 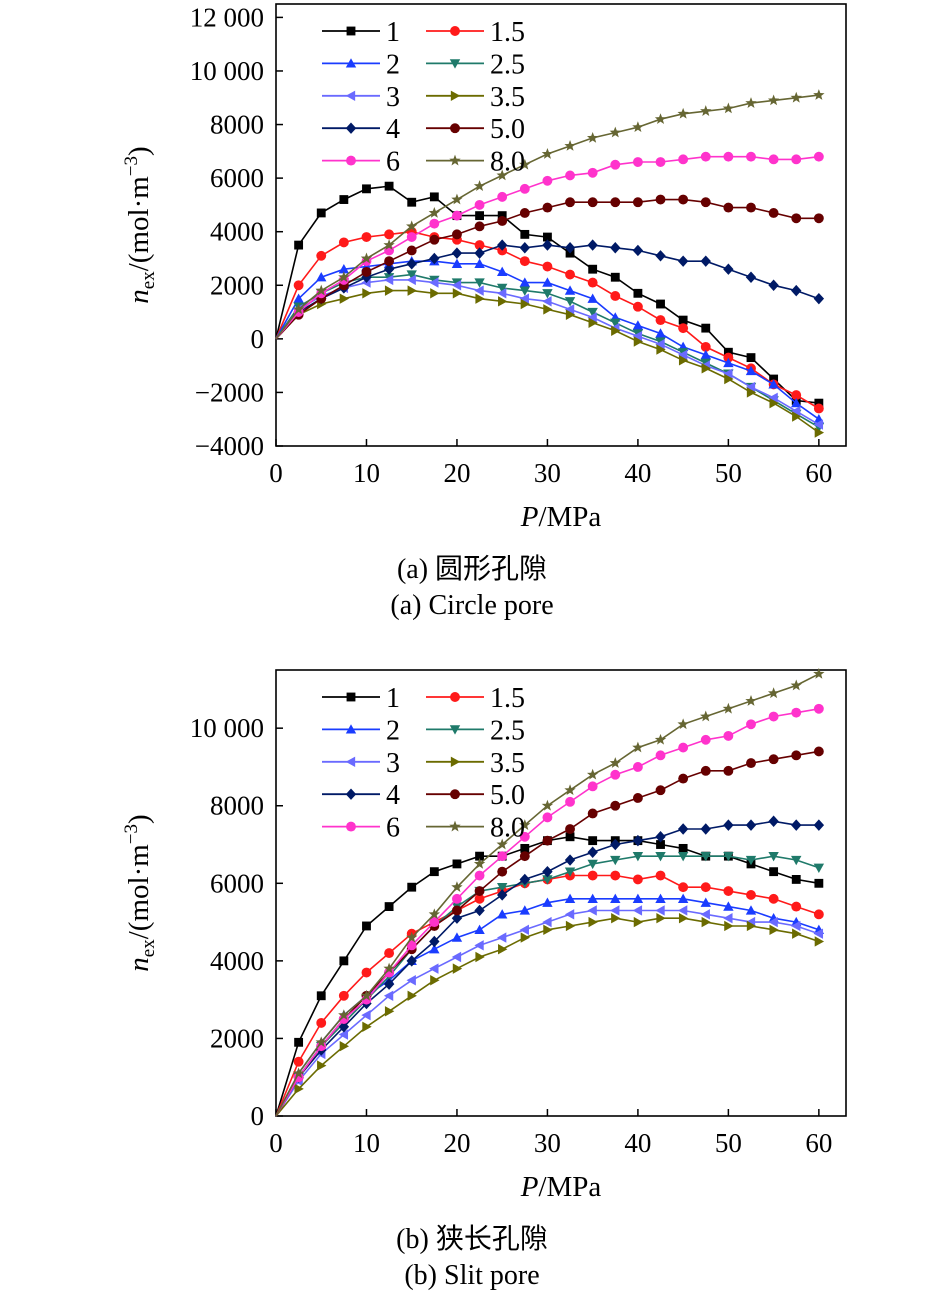 What do you see at coordinates (550, 361) in the screenshot?
I see `series-3.5` at bounding box center [550, 361].